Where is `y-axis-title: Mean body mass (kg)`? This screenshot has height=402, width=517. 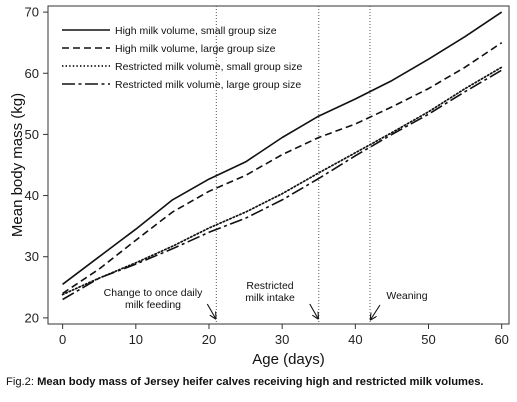
y-axis-title: Mean body mass (kg) is located at coordinates (17, 165).